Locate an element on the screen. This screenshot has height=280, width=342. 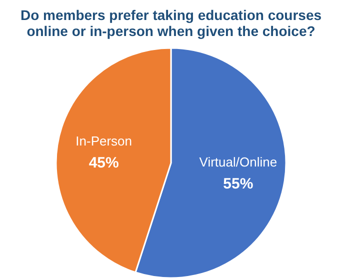
data-label: 55% is located at coordinates (238, 184).